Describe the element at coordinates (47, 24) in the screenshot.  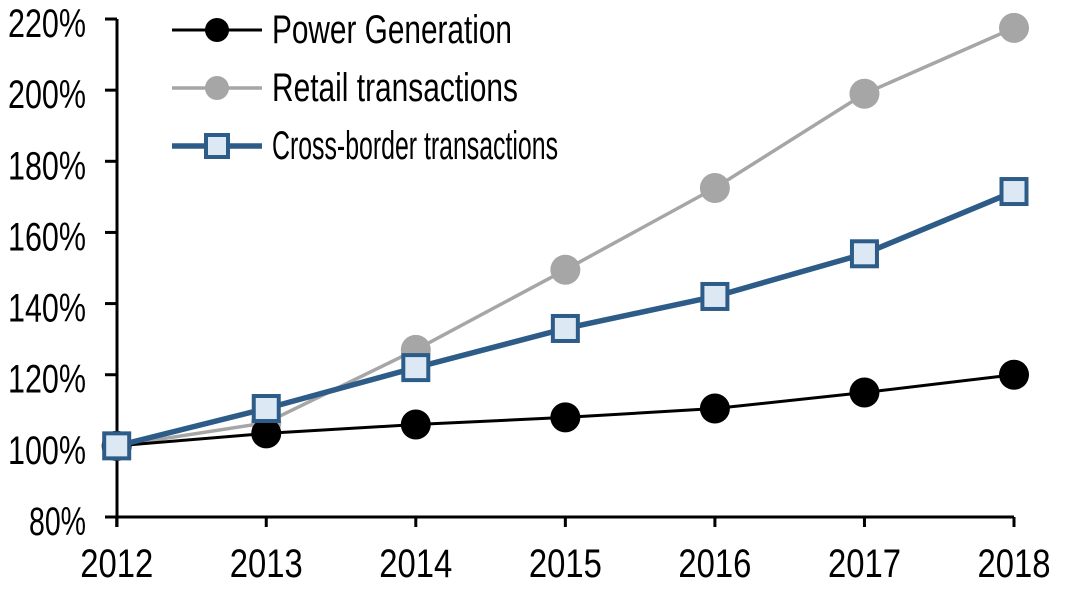
I see `y-tick-label: 220%` at that location.